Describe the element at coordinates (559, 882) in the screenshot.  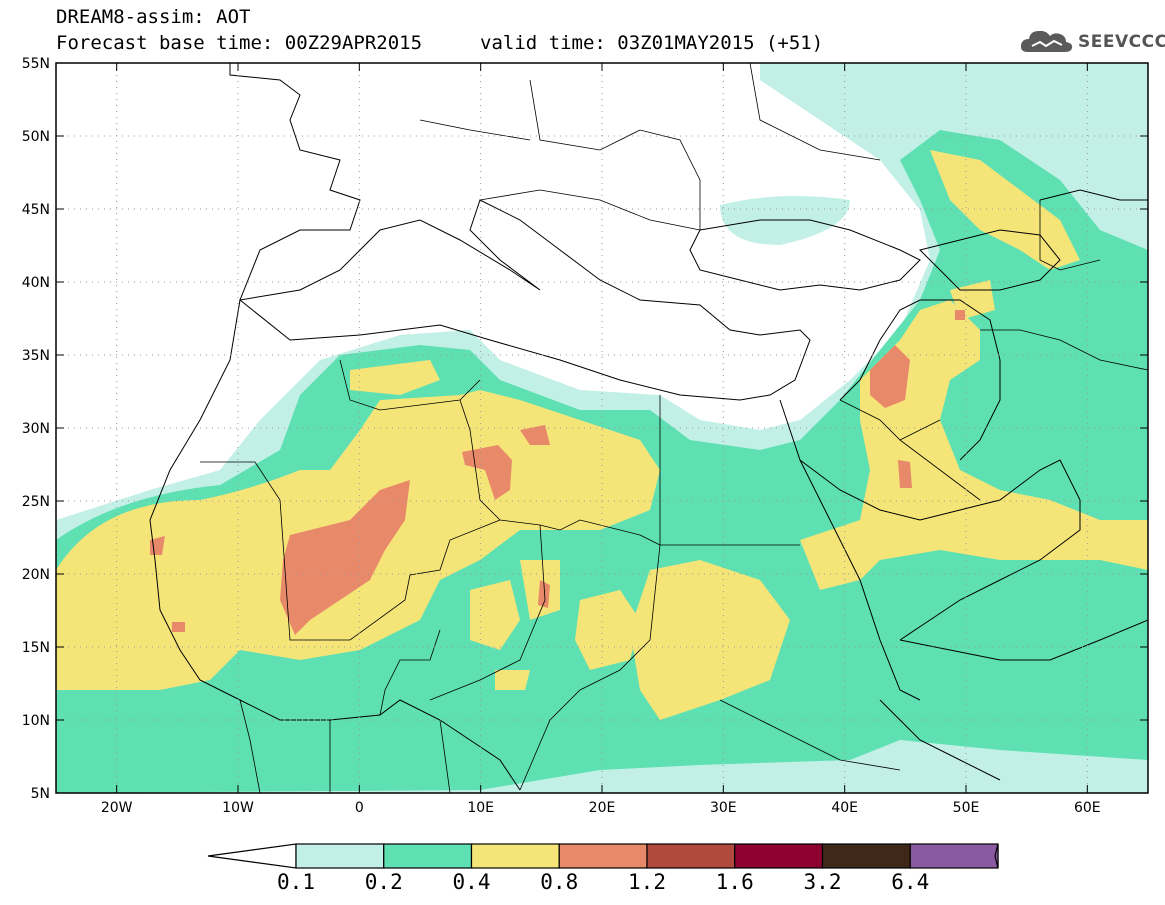
I see `colorbar-label-0.8: 0.8` at that location.